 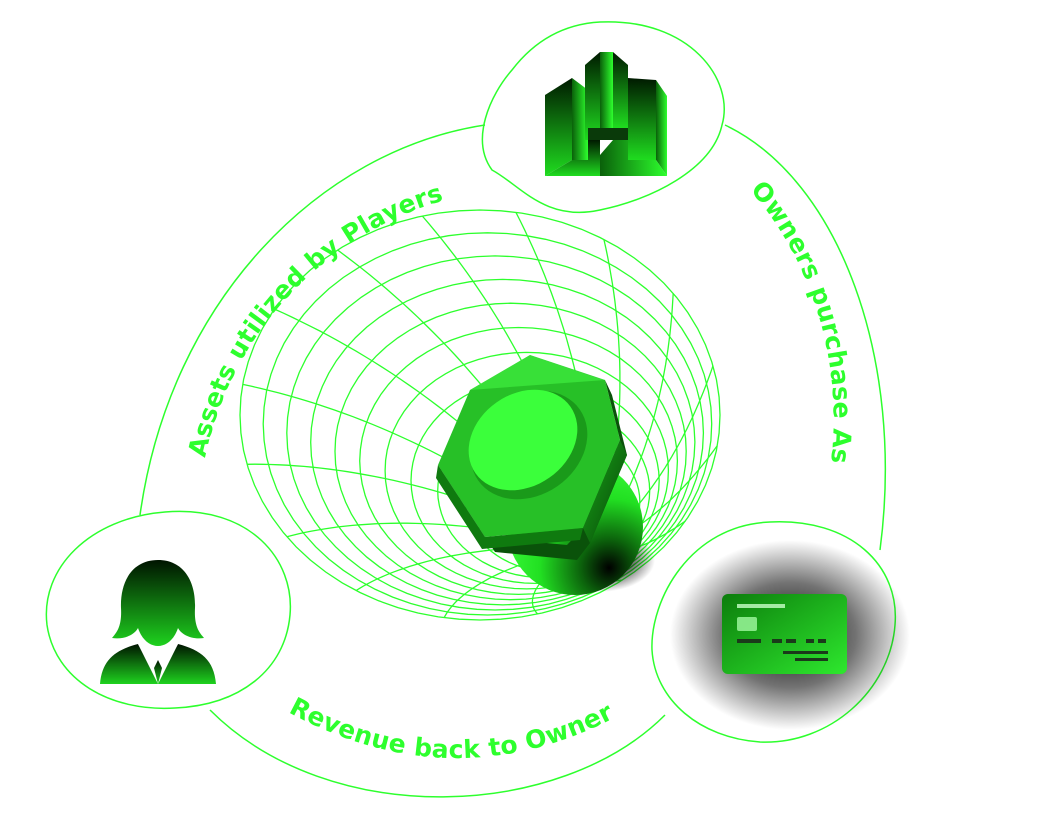 I want to click on building-node, so click(x=603, y=117).